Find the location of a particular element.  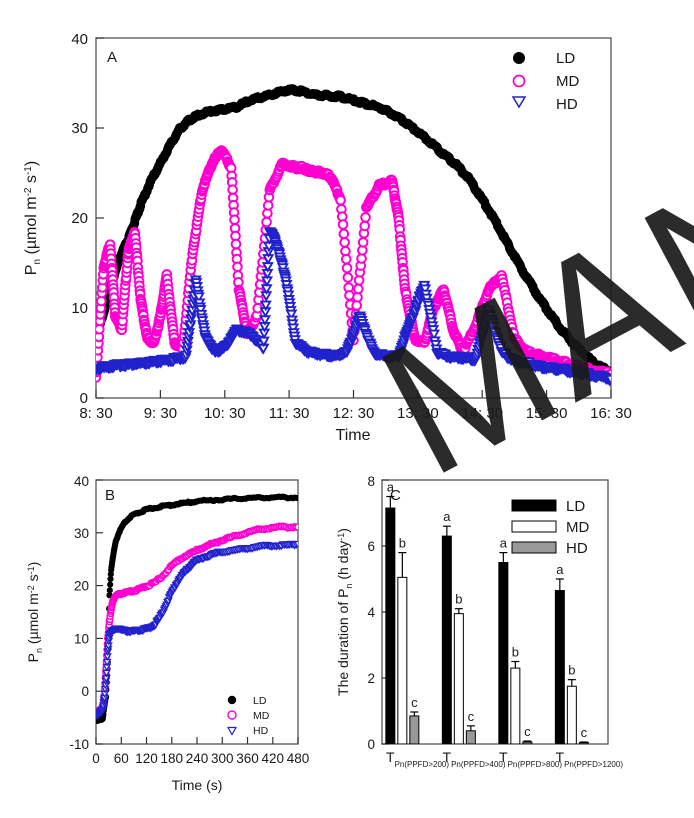

panel-c-category-0: TPn(PPFD>200) is located at coordinates (417, 759).